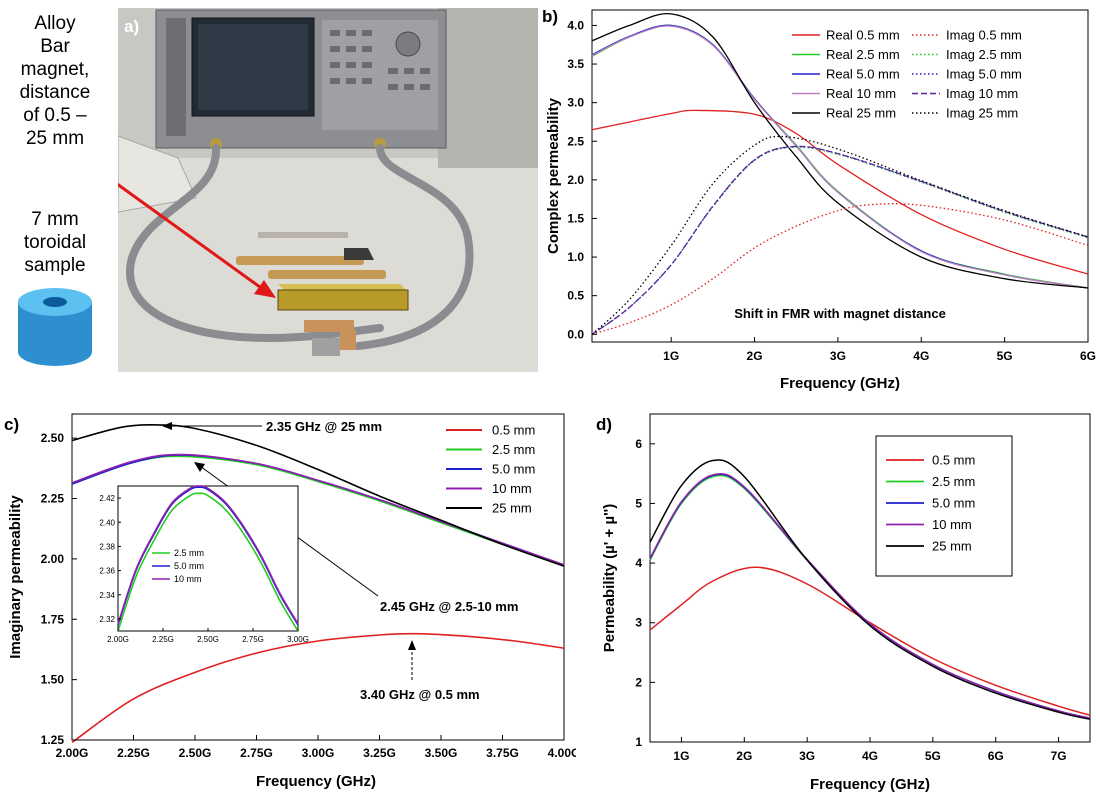 Image resolution: width=1096 pixels, height=797 pixels. What do you see at coordinates (575, 218) in the screenshot?
I see `chart-b-y-tick-label: 1.5` at bounding box center [575, 218].